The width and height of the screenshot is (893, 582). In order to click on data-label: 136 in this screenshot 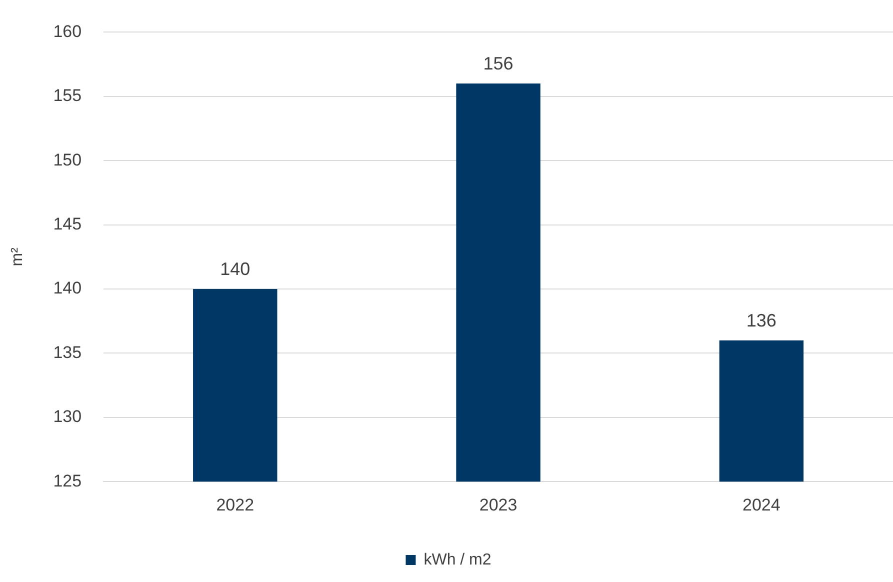, I will do `click(761, 320)`.